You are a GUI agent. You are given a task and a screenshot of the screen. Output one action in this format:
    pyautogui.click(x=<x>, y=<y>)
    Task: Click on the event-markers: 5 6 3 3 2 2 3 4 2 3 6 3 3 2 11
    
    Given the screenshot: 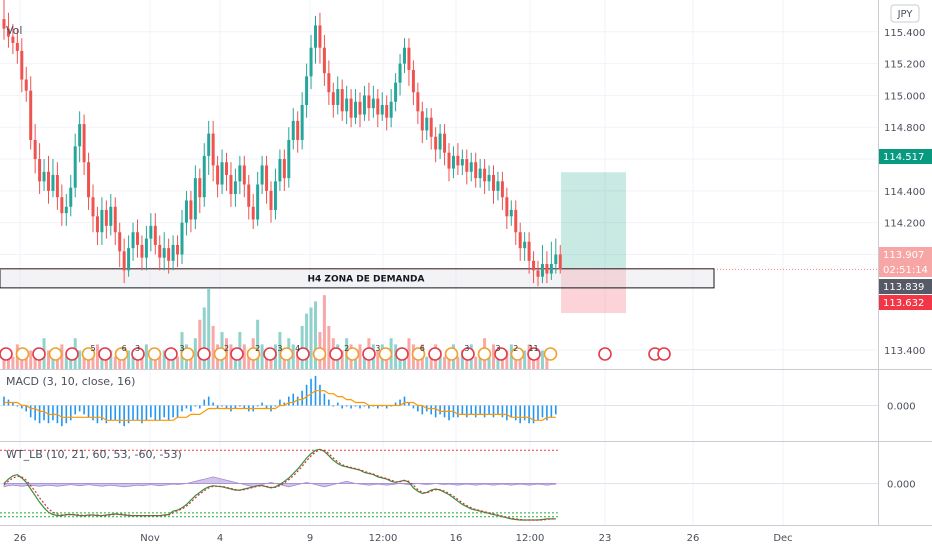 What is the action you would take?
    pyautogui.click(x=335, y=352)
    